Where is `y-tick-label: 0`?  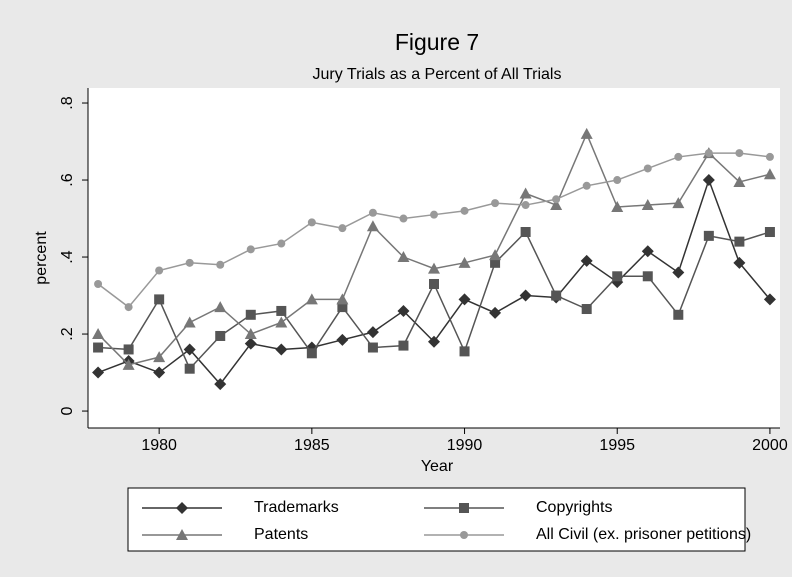 y-tick-label: 0 is located at coordinates (67, 411).